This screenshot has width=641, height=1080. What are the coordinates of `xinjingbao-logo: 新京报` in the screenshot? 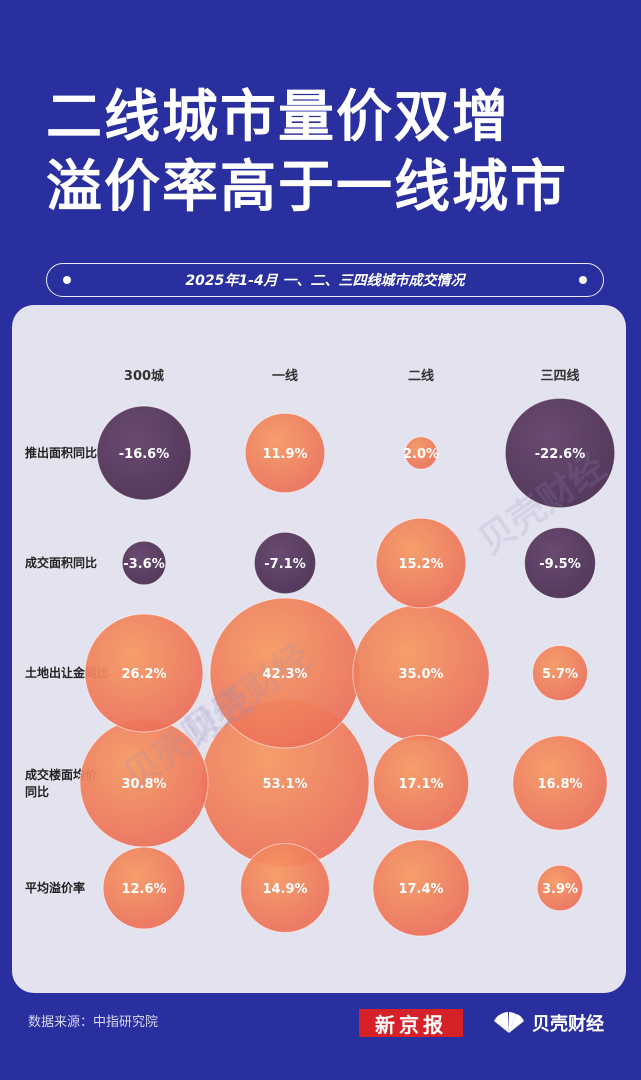 It's located at (411, 1023).